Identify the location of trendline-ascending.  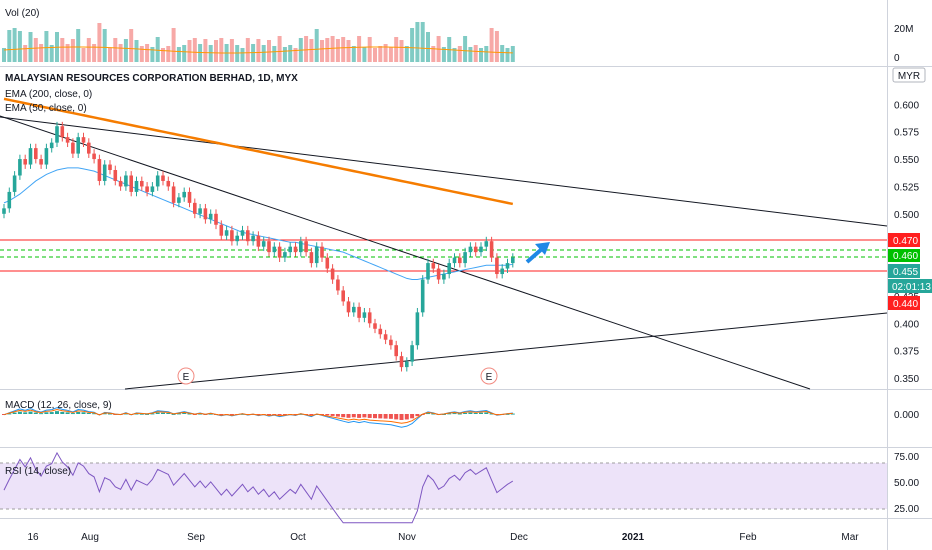
(506, 351).